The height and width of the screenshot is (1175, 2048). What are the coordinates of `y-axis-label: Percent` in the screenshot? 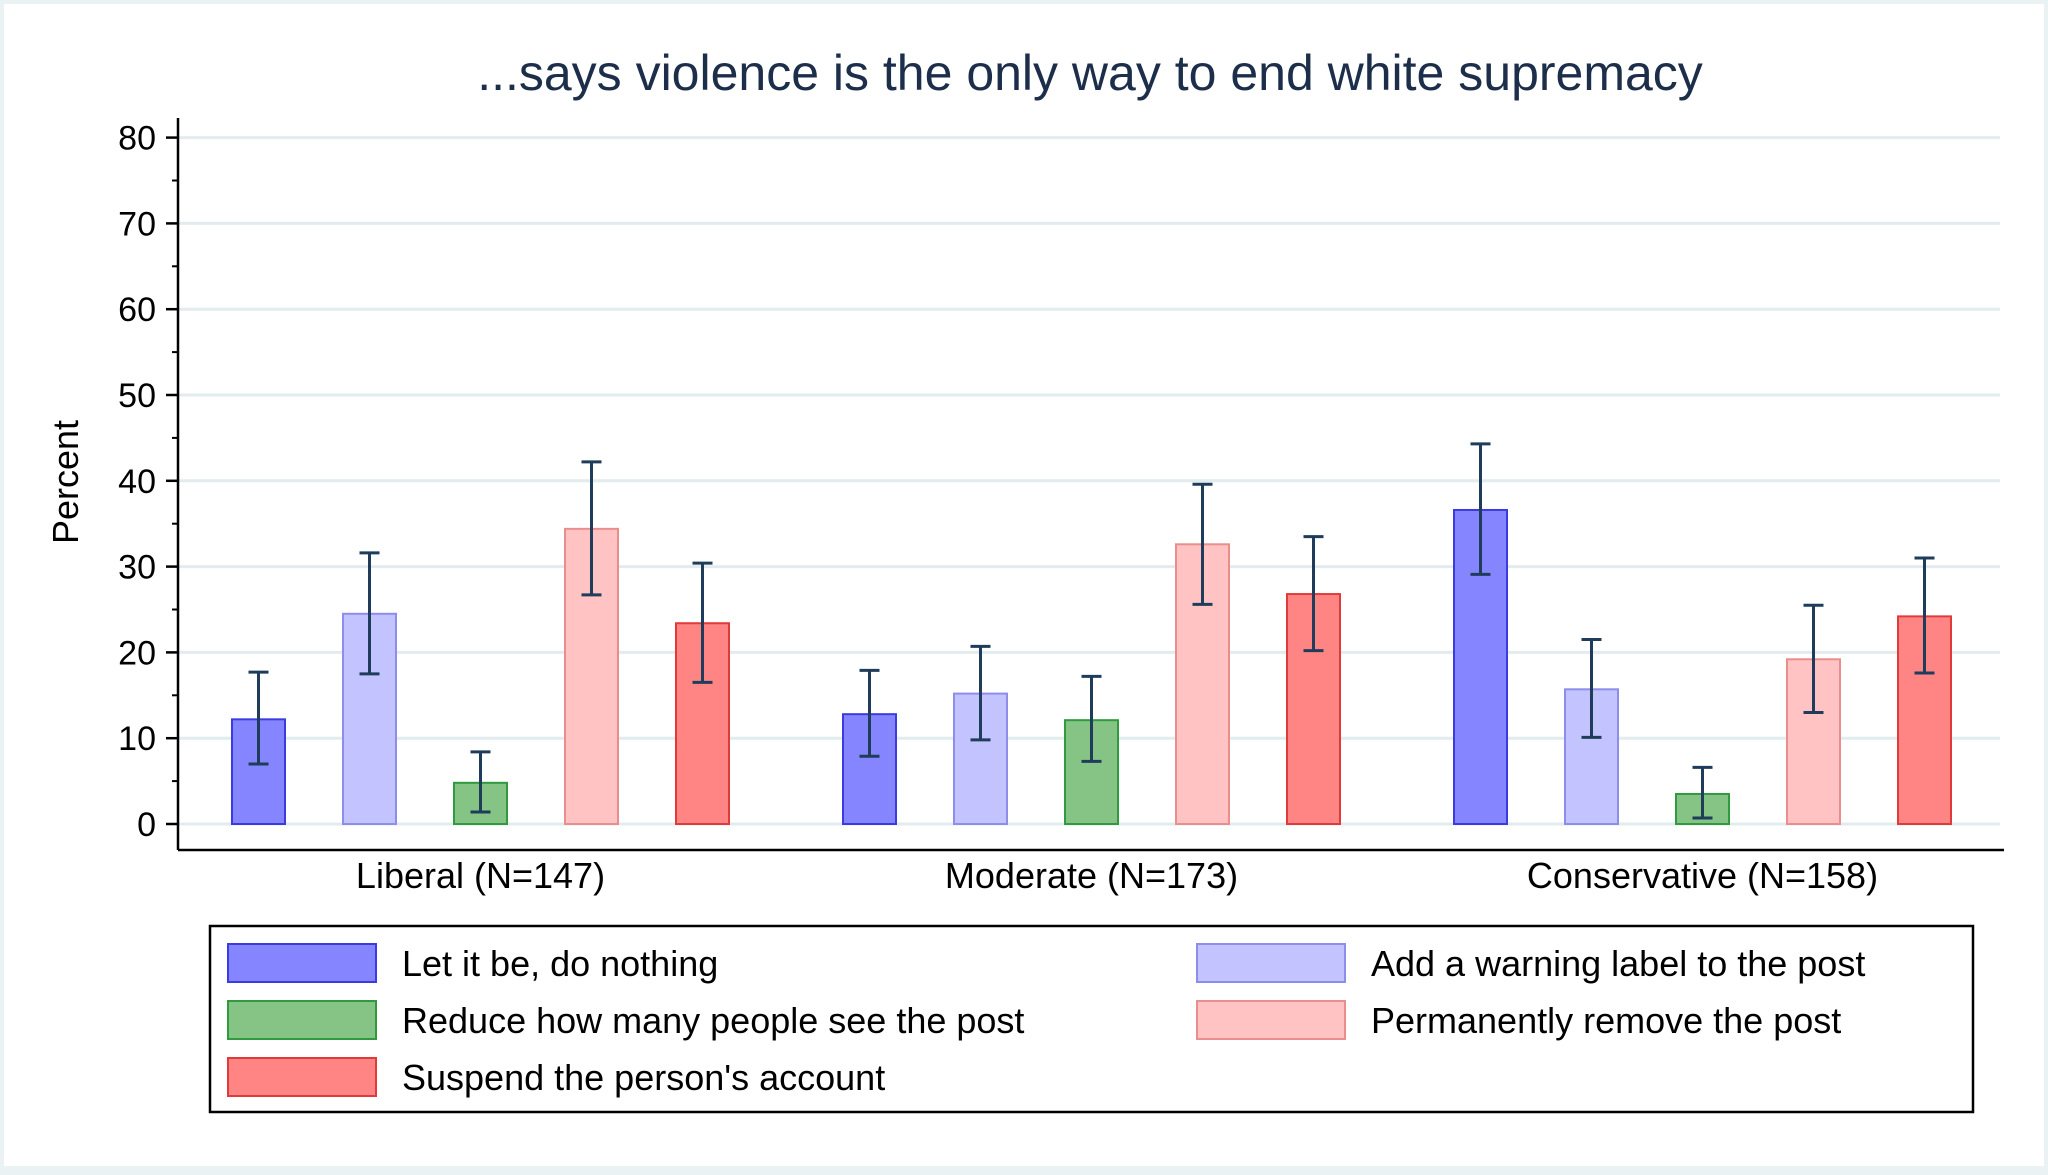 It's located at (65, 482).